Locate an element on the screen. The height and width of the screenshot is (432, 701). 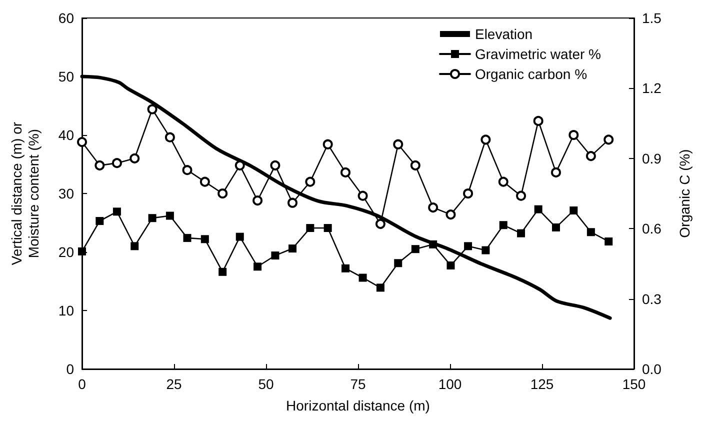
y2-tick-label: 1.5 is located at coordinates (652, 18).